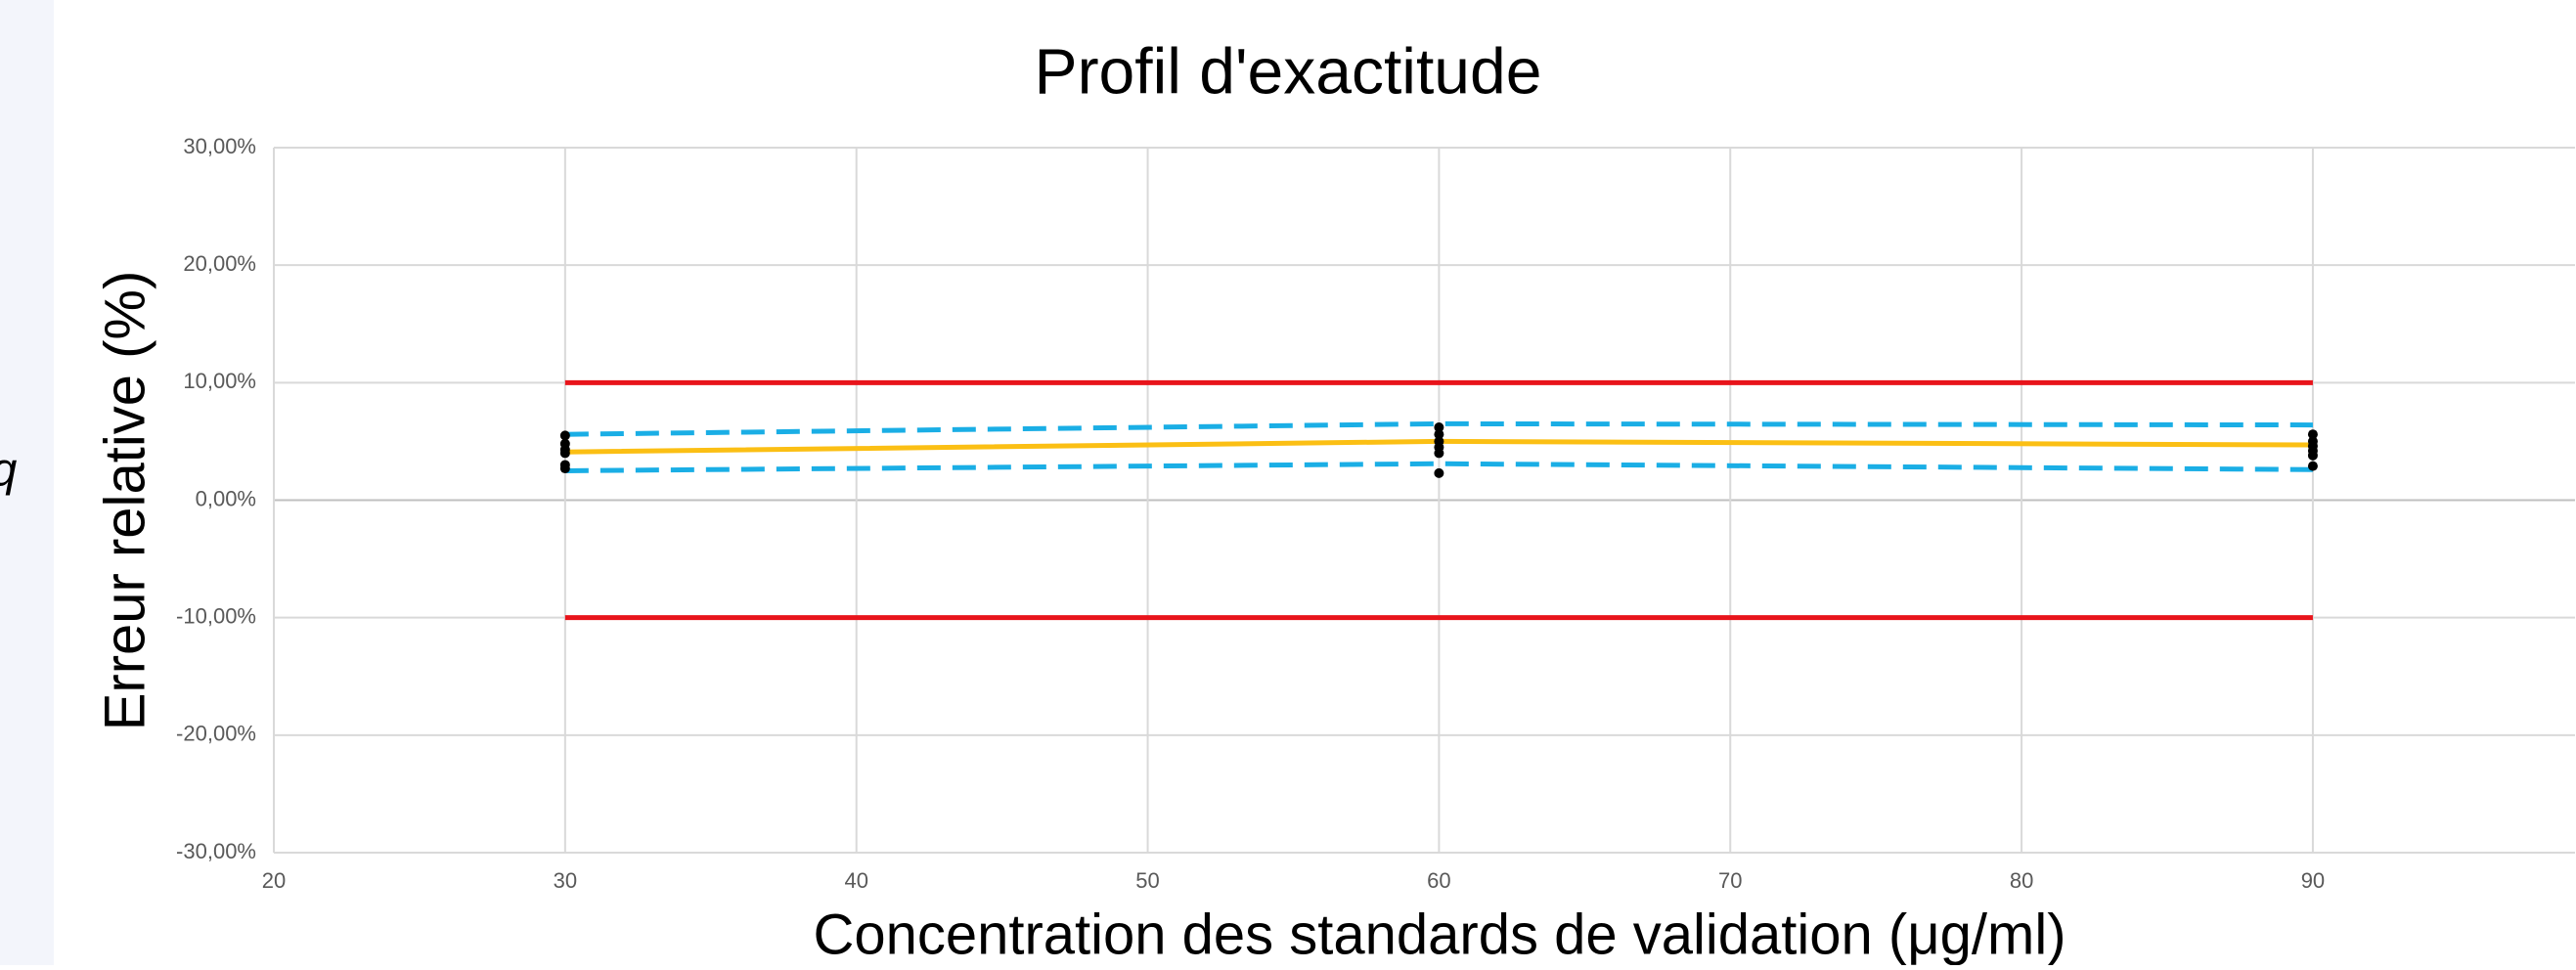 The width and height of the screenshot is (2576, 970). Describe the element at coordinates (226, 498) in the screenshot. I see `y-tick-label: 0,00%` at that location.